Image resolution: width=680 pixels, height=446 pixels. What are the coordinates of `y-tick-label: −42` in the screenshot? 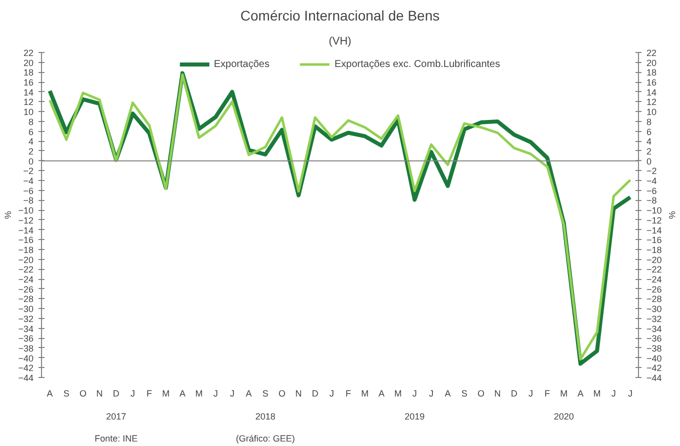 It's located at (26, 368).